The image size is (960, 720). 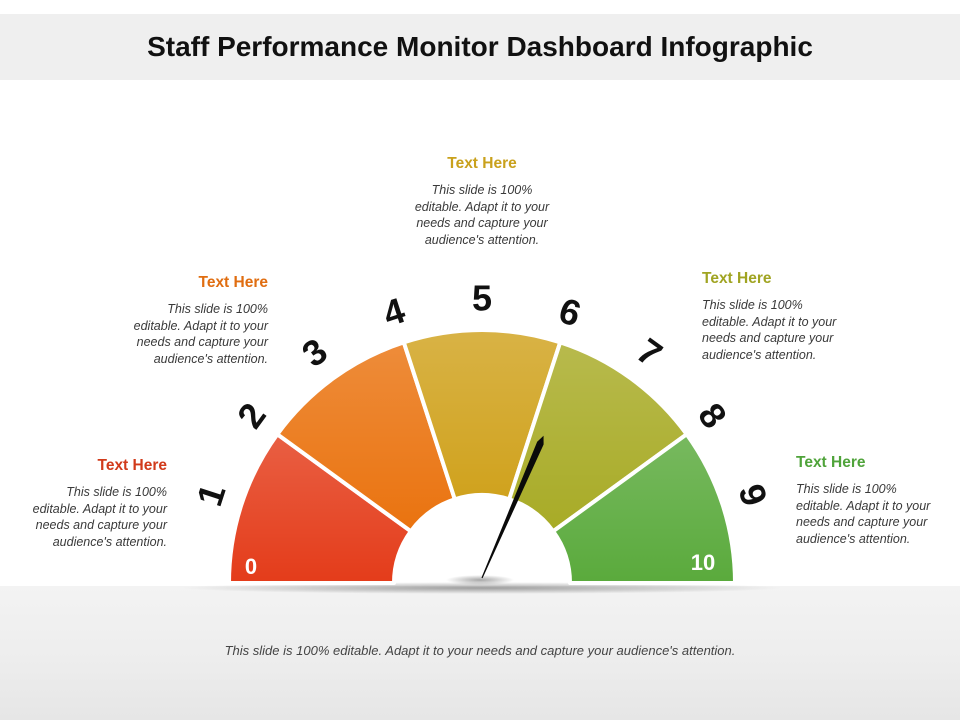 I want to click on callout-5-heading: Text Here, so click(x=831, y=462).